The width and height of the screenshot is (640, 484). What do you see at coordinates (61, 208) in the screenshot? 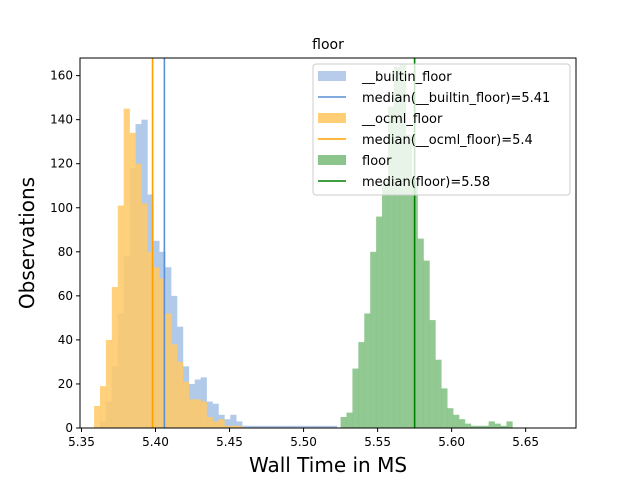
I see `y-tick-label: 100` at bounding box center [61, 208].